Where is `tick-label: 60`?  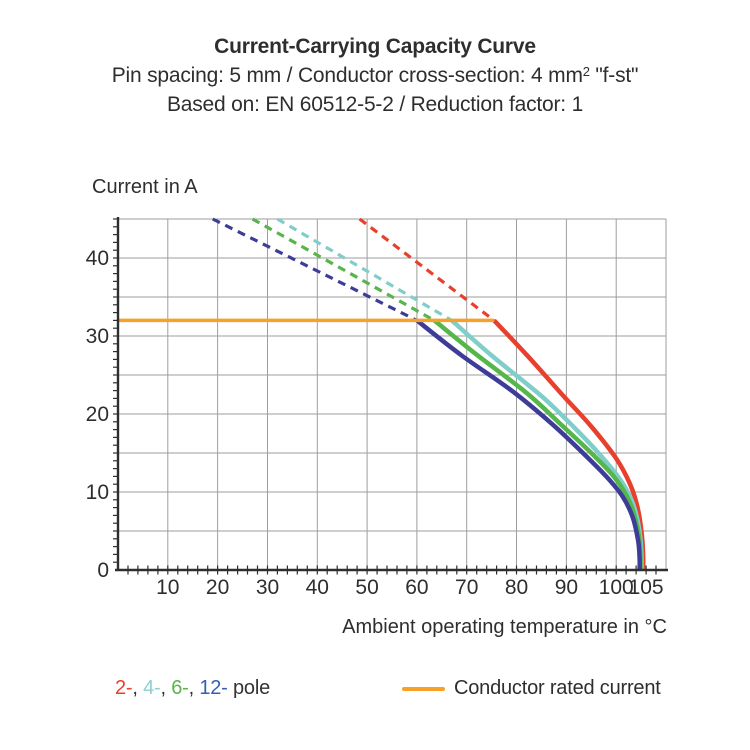 tick-label: 60 is located at coordinates (416, 587).